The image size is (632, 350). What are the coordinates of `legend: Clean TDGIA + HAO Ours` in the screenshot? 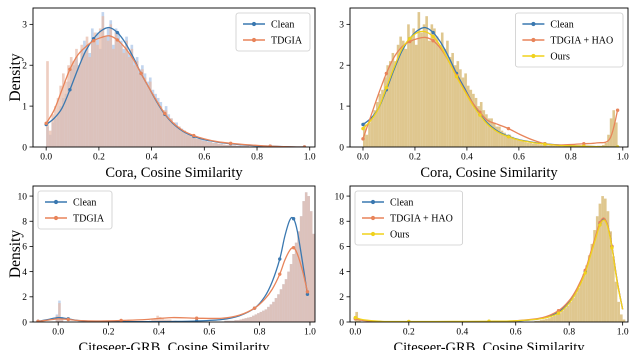 It's located at (408, 218).